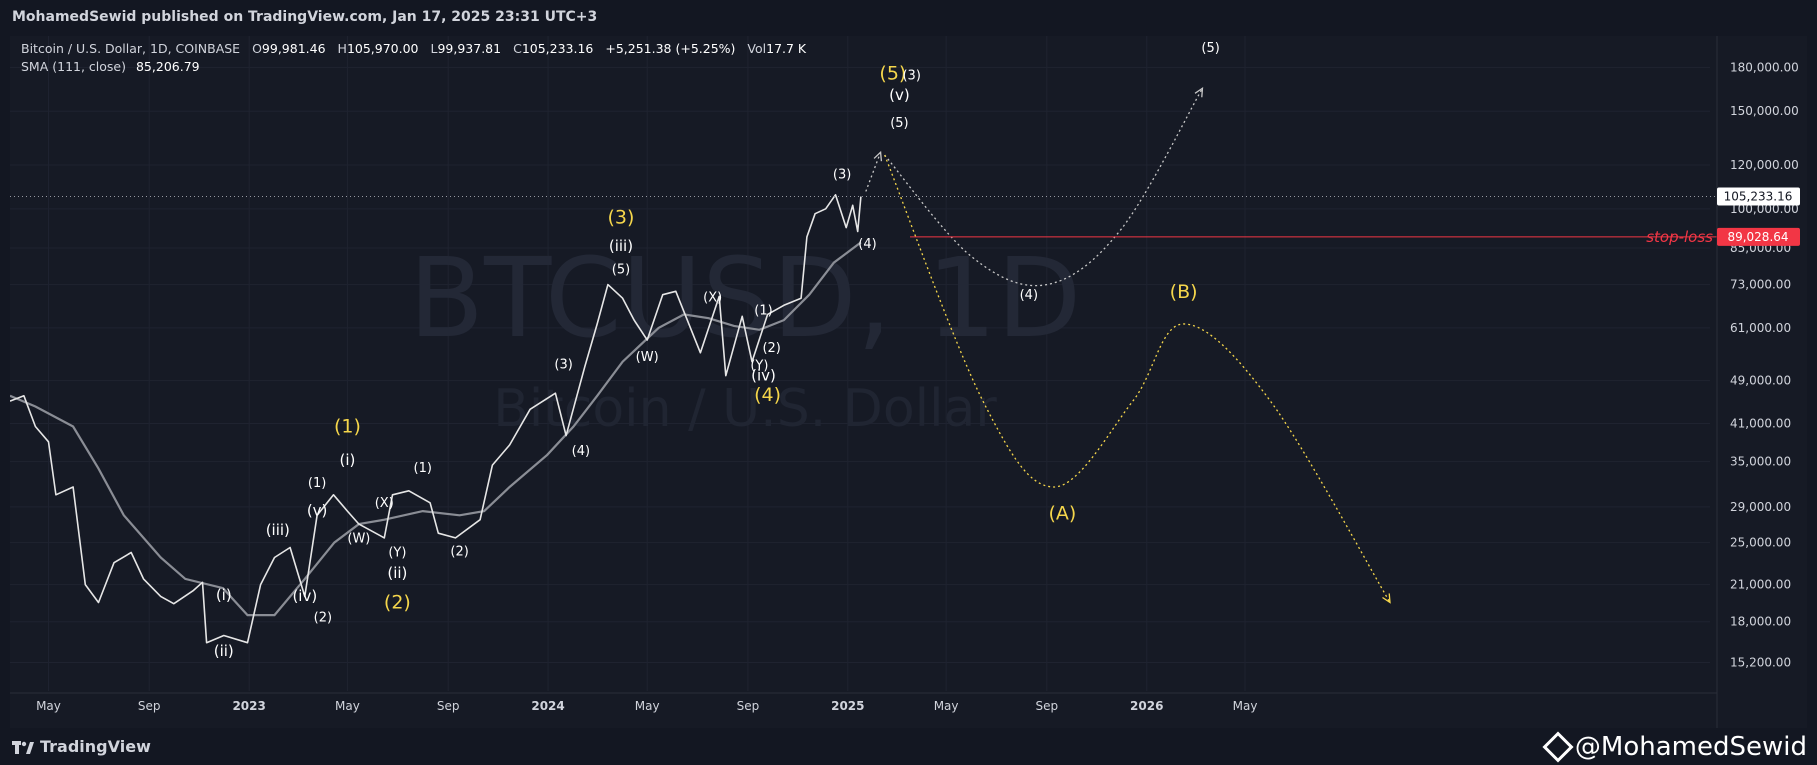 This screenshot has height=765, width=1817. What do you see at coordinates (1764, 67) in the screenshot?
I see `price-axis-tick: 180,000.00` at bounding box center [1764, 67].